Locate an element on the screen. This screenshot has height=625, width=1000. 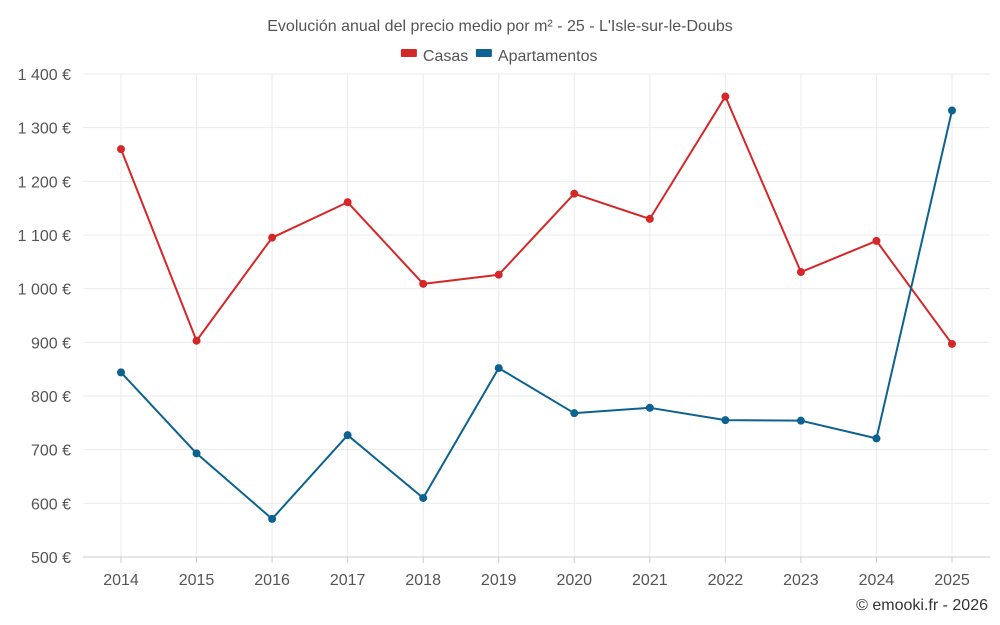
y-tick-label: 1 300 € is located at coordinates (44, 129).